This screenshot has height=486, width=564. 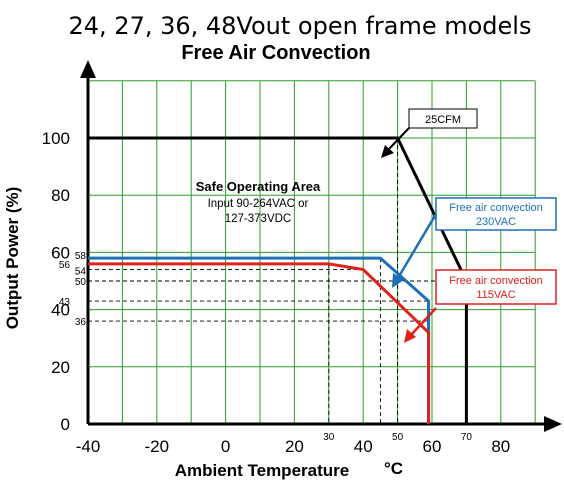 I want to click on chart-subtitle: Free Air Convection, so click(x=275, y=53).